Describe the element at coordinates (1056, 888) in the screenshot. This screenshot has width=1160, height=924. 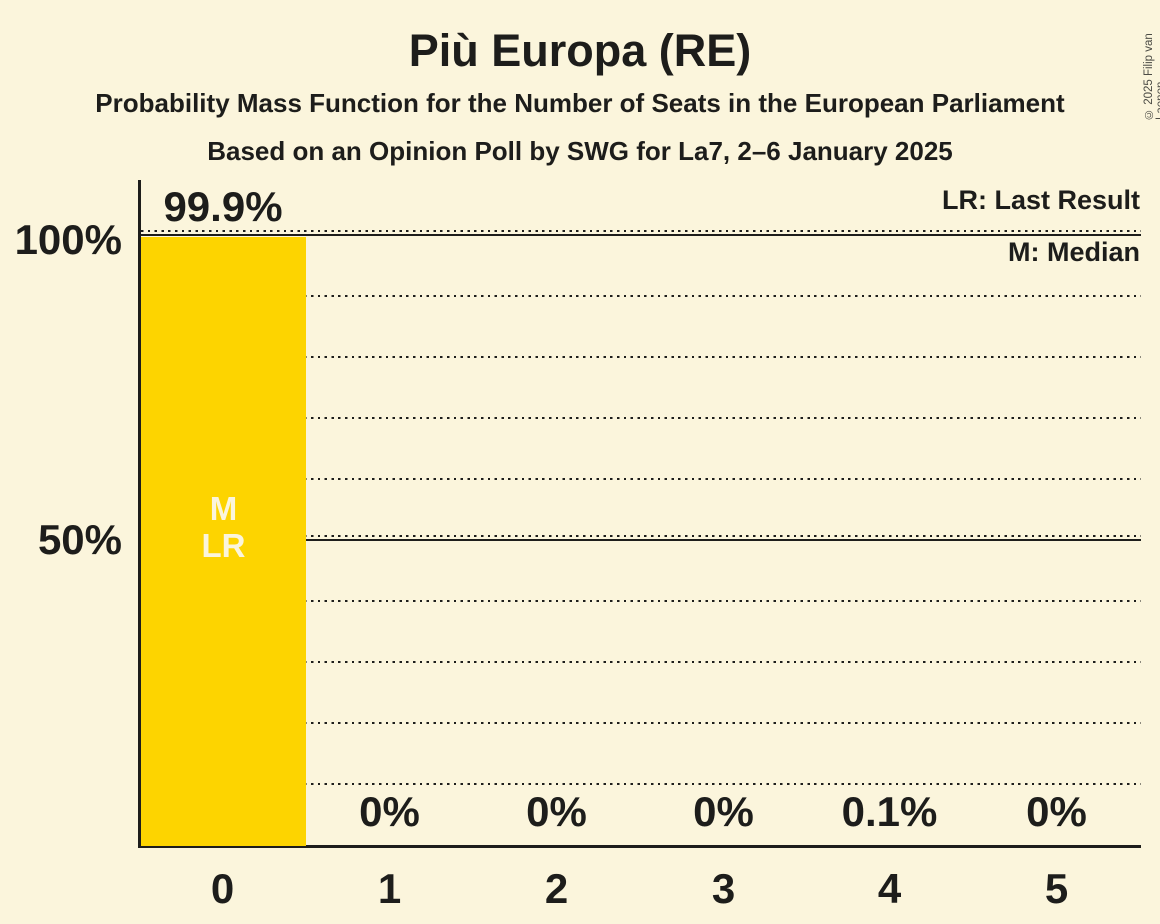
I see `x-tick-5: 5` at that location.